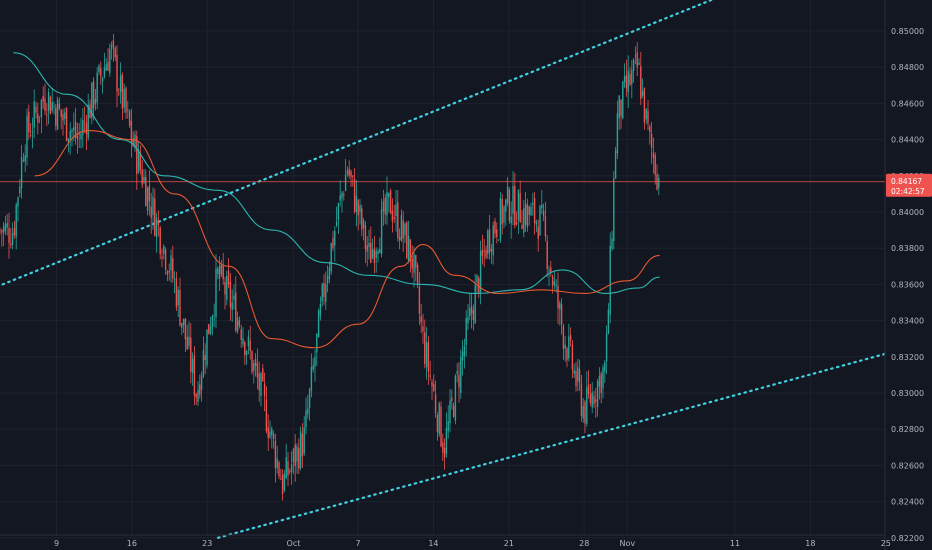 This screenshot has height=550, width=932. What do you see at coordinates (907, 31) in the screenshot?
I see `price-tick-label: 0.85000` at bounding box center [907, 31].